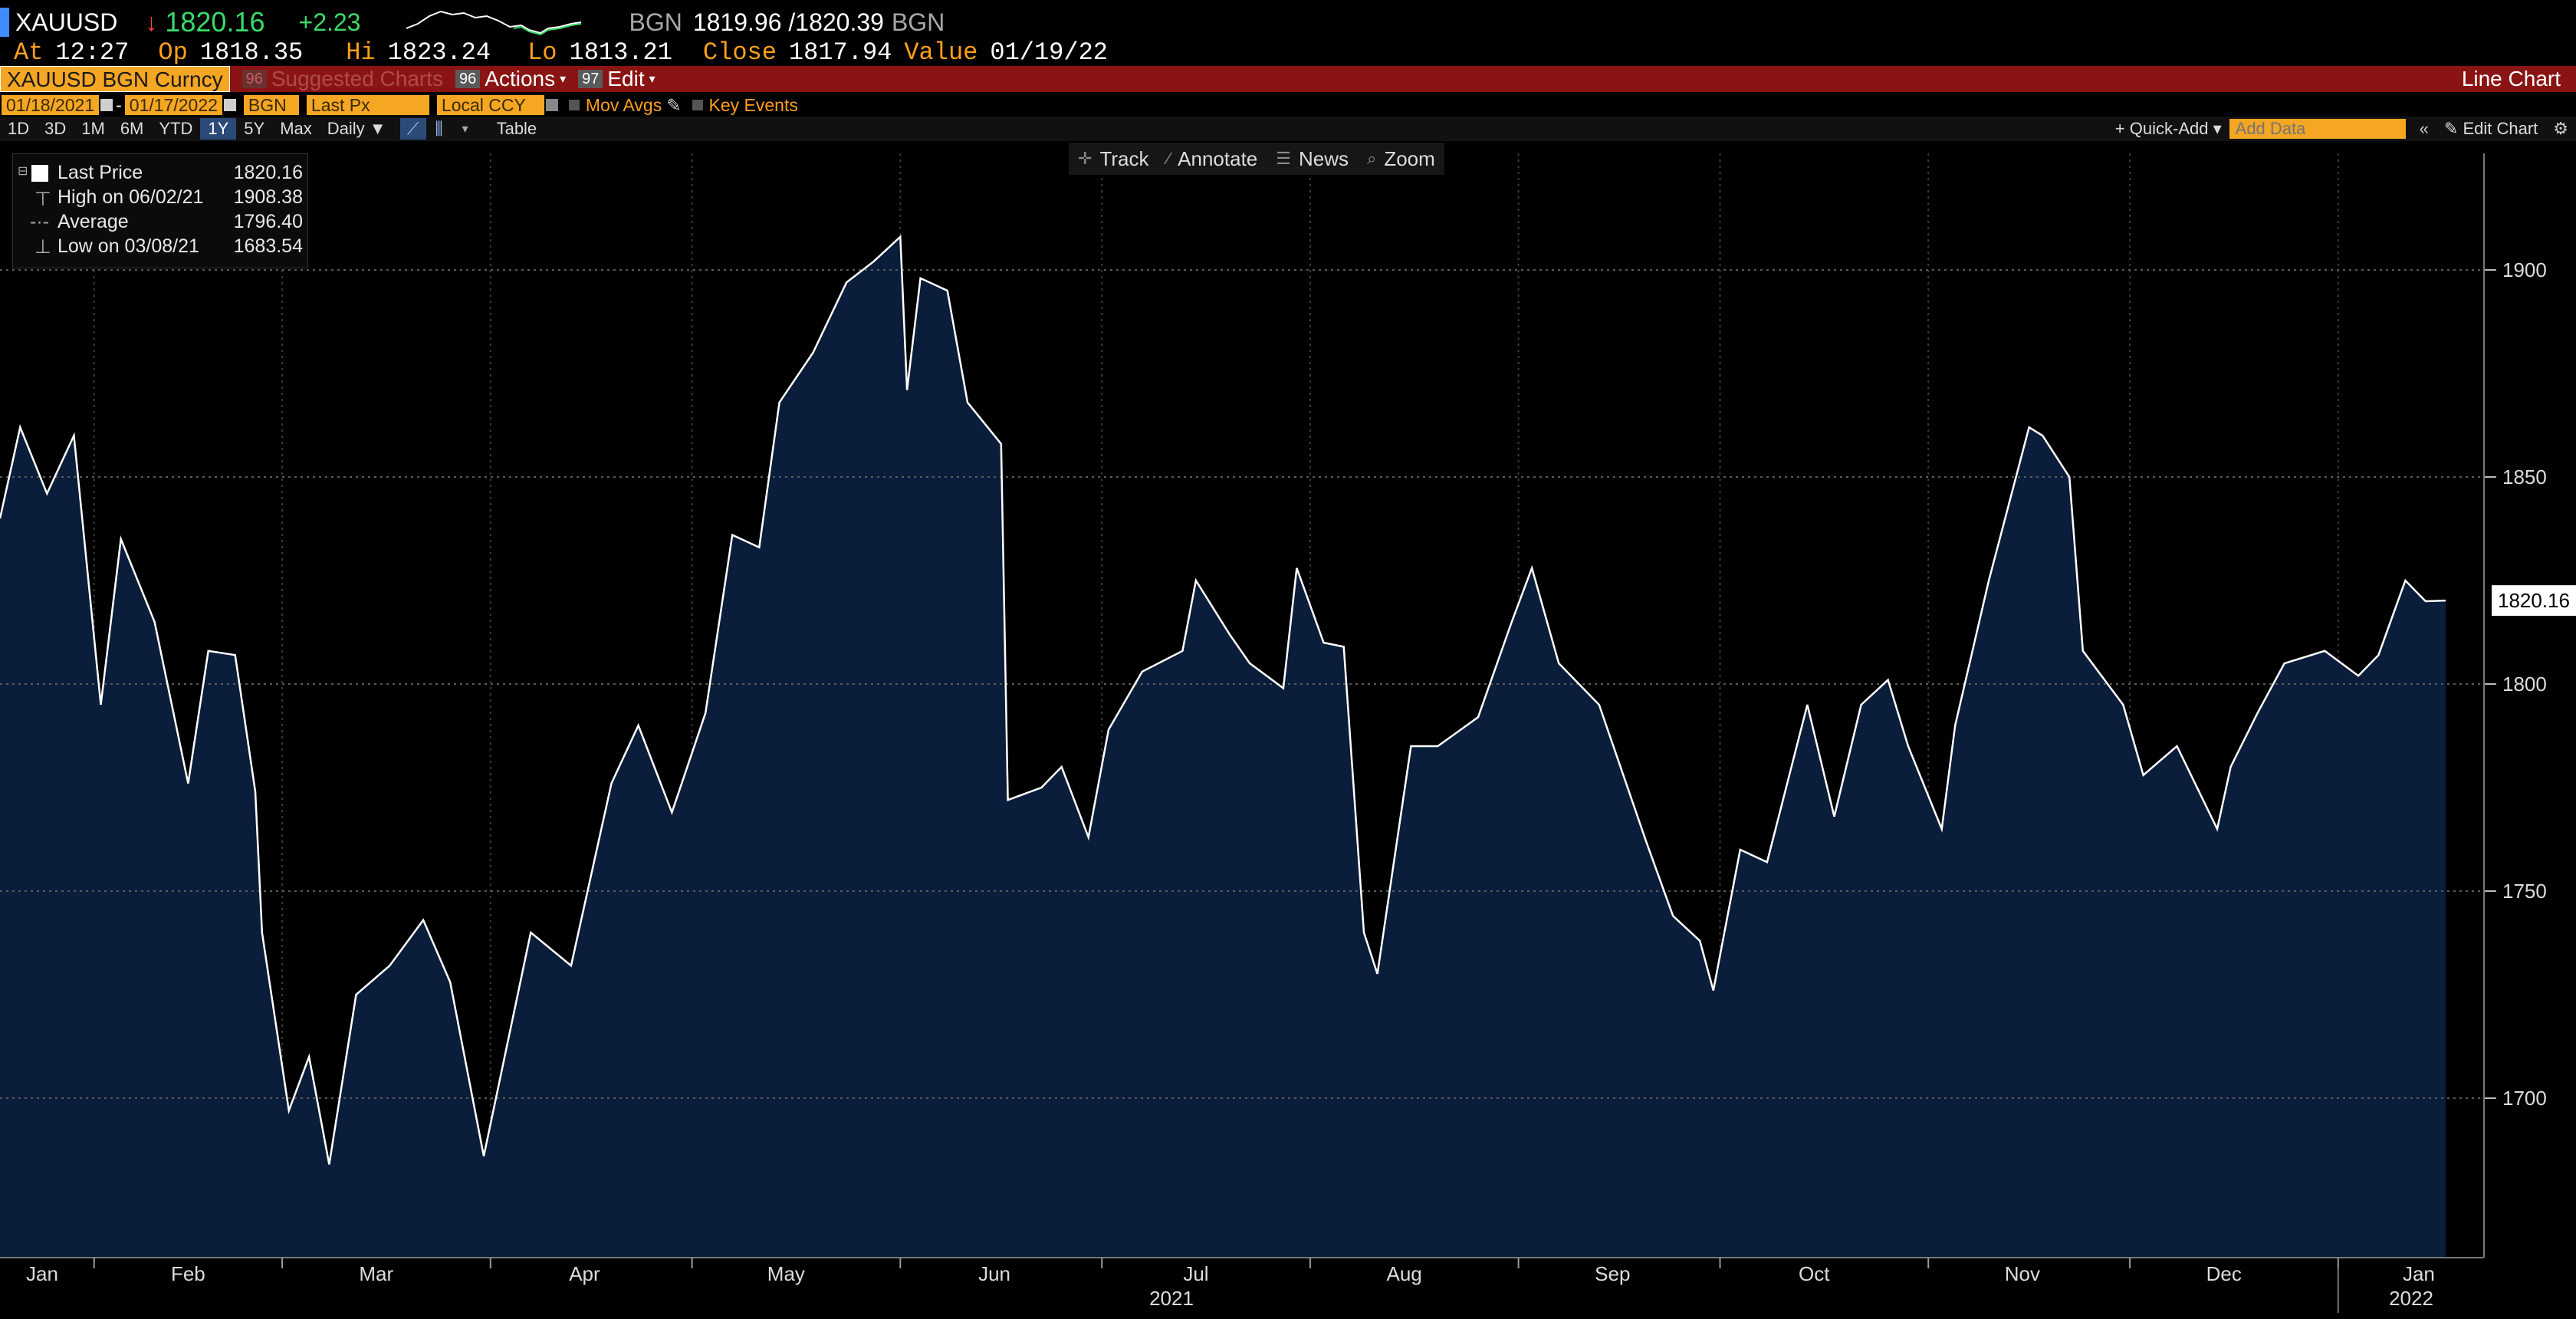  I want to click on ticker: XAUUSD, so click(66, 22).